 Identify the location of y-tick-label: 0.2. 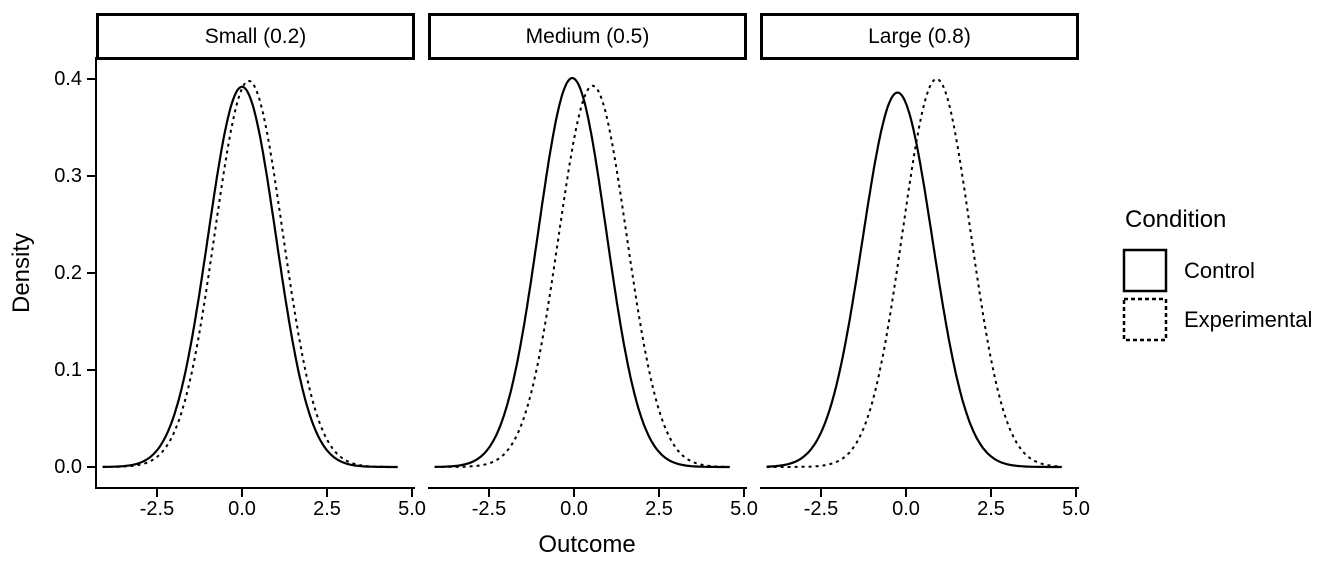
(68, 273).